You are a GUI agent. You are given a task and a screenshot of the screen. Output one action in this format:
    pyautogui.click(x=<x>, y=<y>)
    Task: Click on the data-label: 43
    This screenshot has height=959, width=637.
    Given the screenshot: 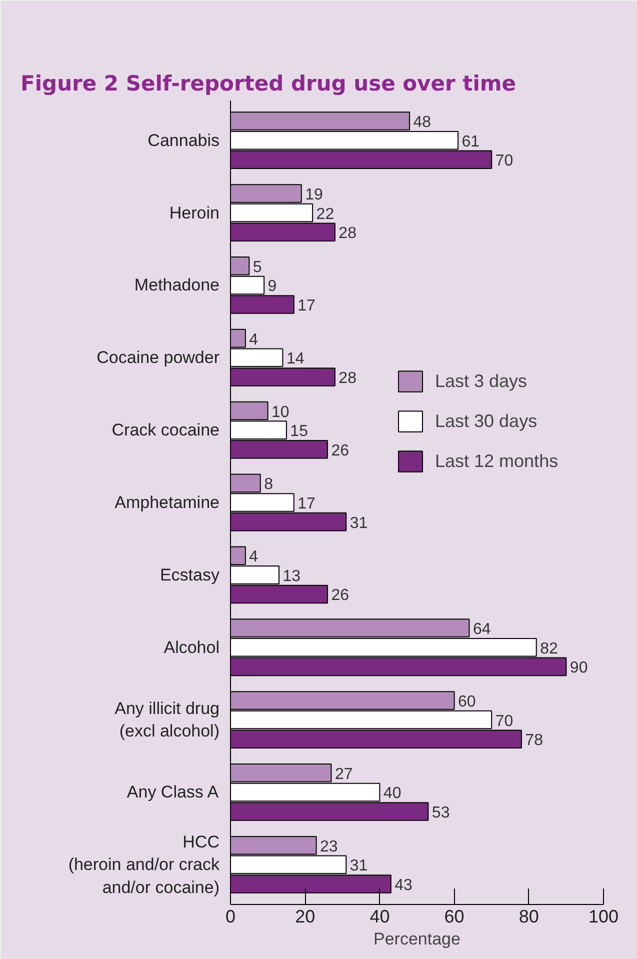 What is the action you would take?
    pyautogui.click(x=403, y=885)
    